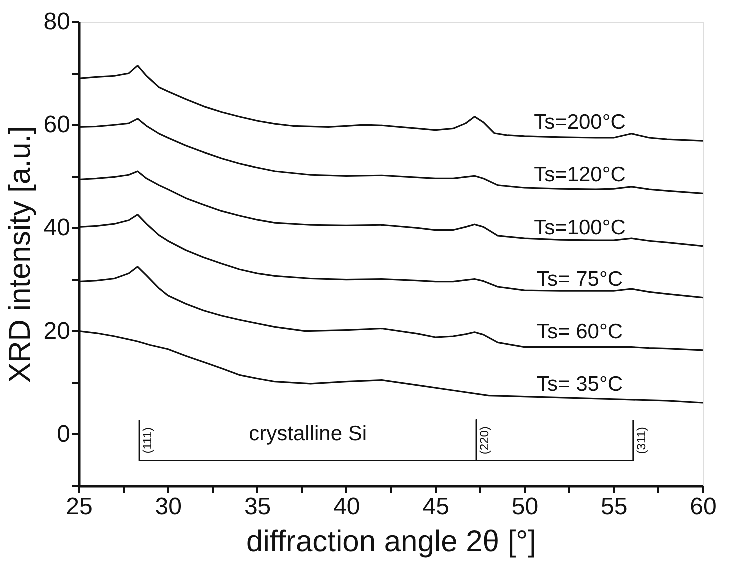  Describe the element at coordinates (485, 440) in the screenshot. I see `annotation: (220)` at that location.